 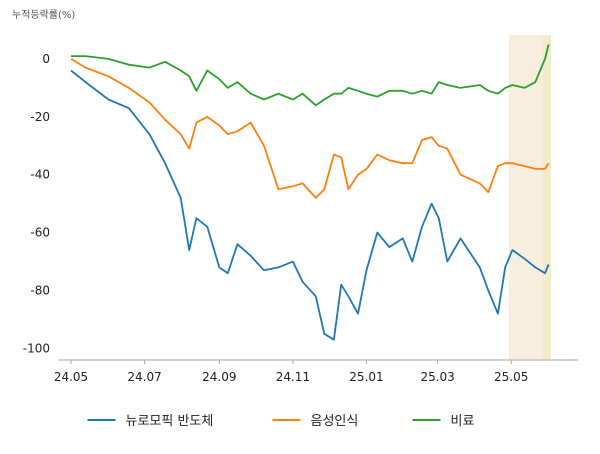 What do you see at coordinates (219, 377) in the screenshot?
I see `x-tick-label: 24.09` at bounding box center [219, 377].